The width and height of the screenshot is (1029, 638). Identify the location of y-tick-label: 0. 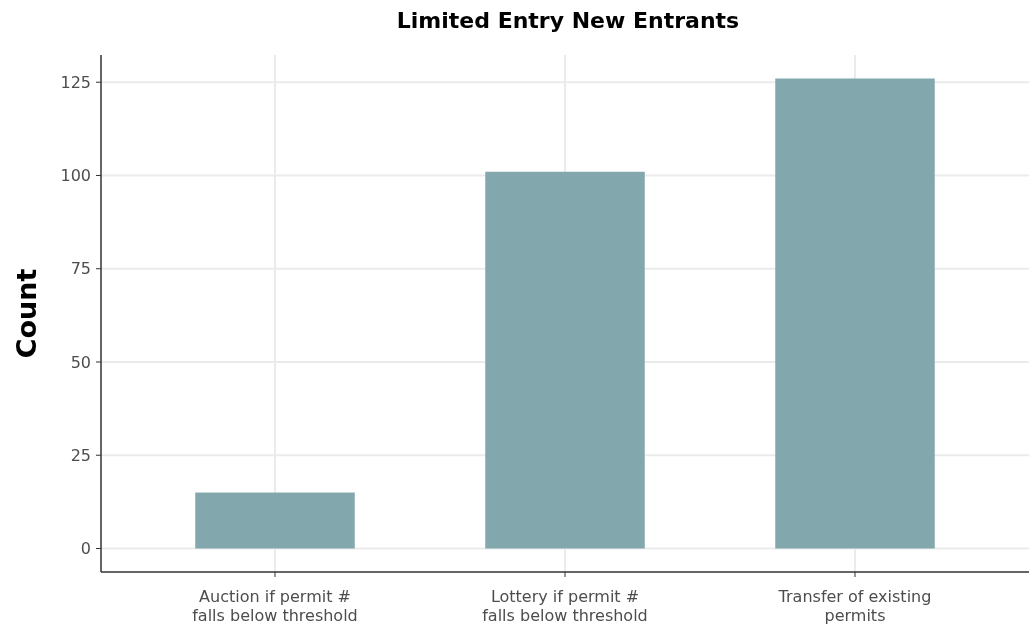
(85, 549).